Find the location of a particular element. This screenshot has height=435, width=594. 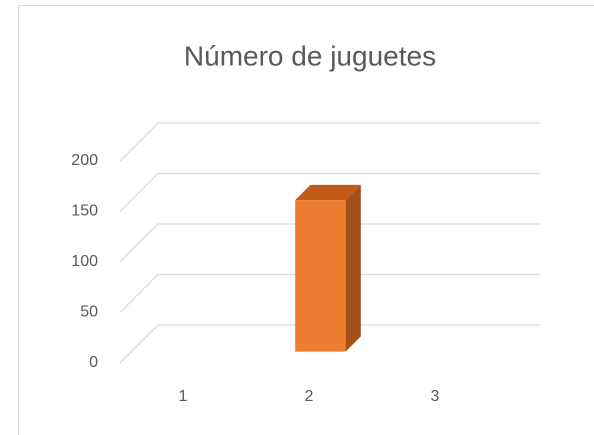

x-tick-label: 2 is located at coordinates (309, 396).